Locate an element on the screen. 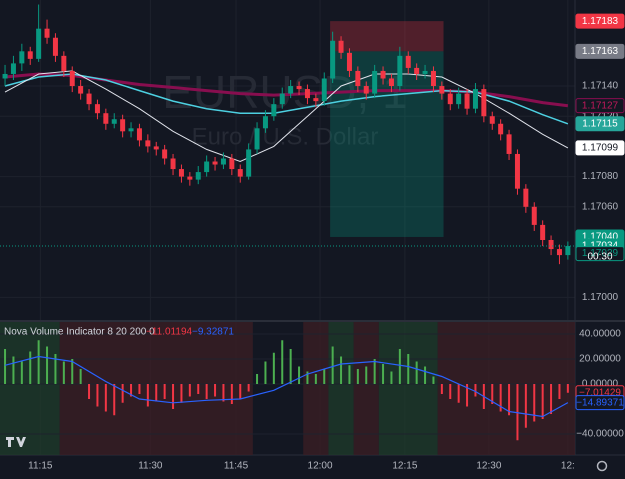 The image size is (625, 479). indicator-title: Nova Volume Indicator 8 20 200 0 is located at coordinates (79, 332).